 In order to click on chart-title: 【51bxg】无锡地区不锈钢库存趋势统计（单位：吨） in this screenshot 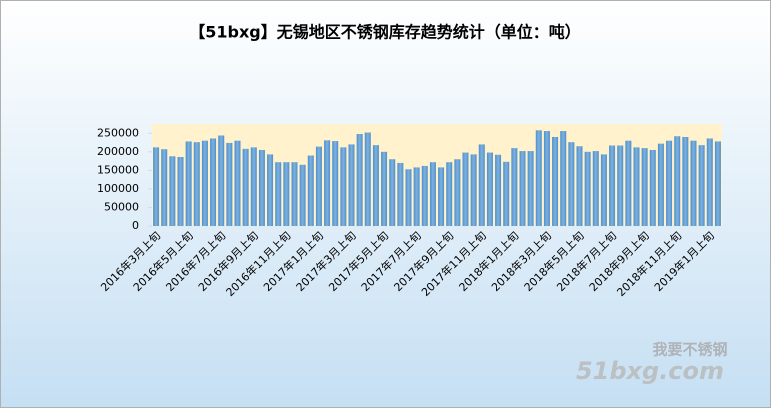, I will do `click(385, 32)`.